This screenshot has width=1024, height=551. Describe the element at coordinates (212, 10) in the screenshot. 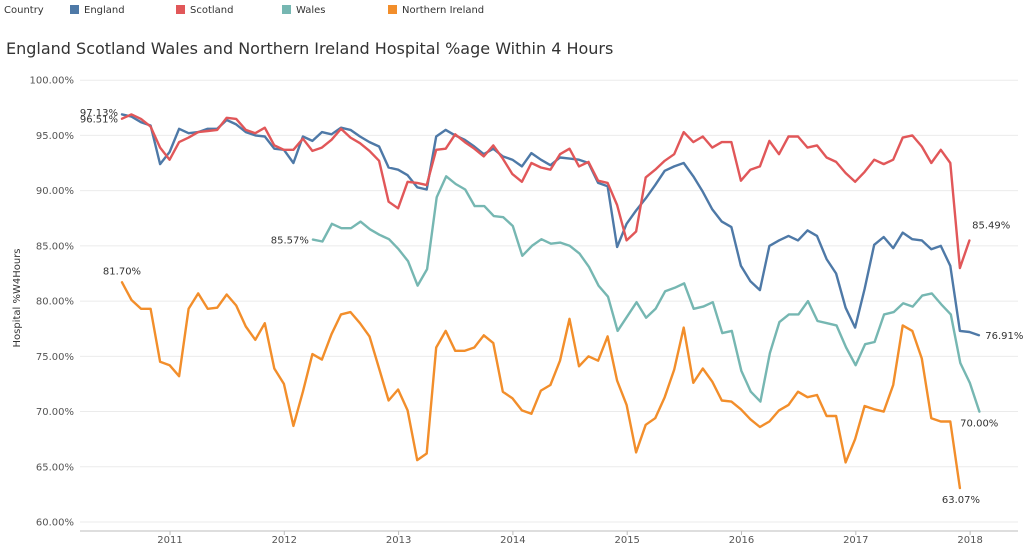

I see `legend-label-scotland: Scotland` at that location.